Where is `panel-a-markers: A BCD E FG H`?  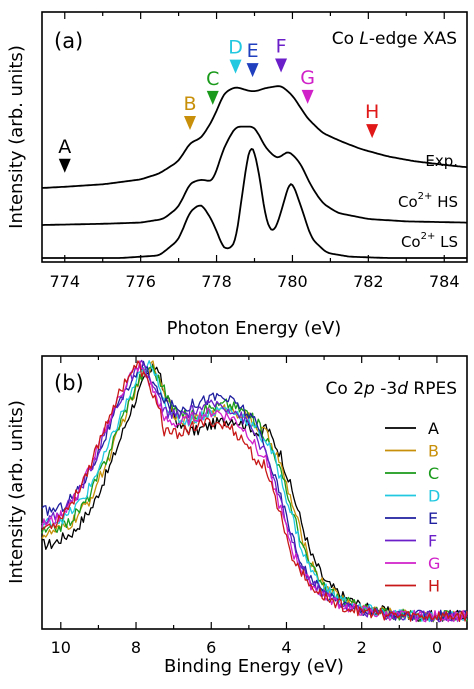 panel-a-markers: A BCD E FG H is located at coordinates (218, 104).